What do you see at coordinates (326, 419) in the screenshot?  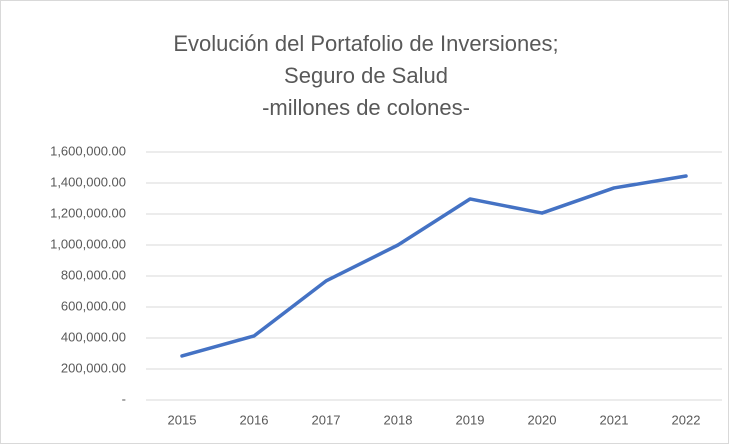 I see `x-tick-label: 2017` at bounding box center [326, 419].